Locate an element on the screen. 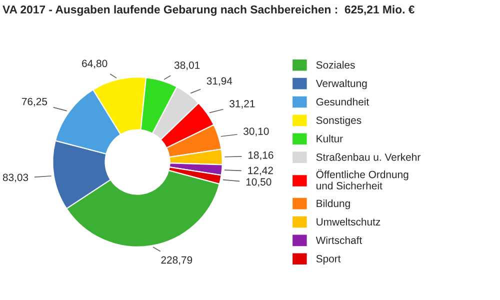 Image resolution: width=500 pixels, height=300 pixels. data-label: 64,80 is located at coordinates (95, 64).